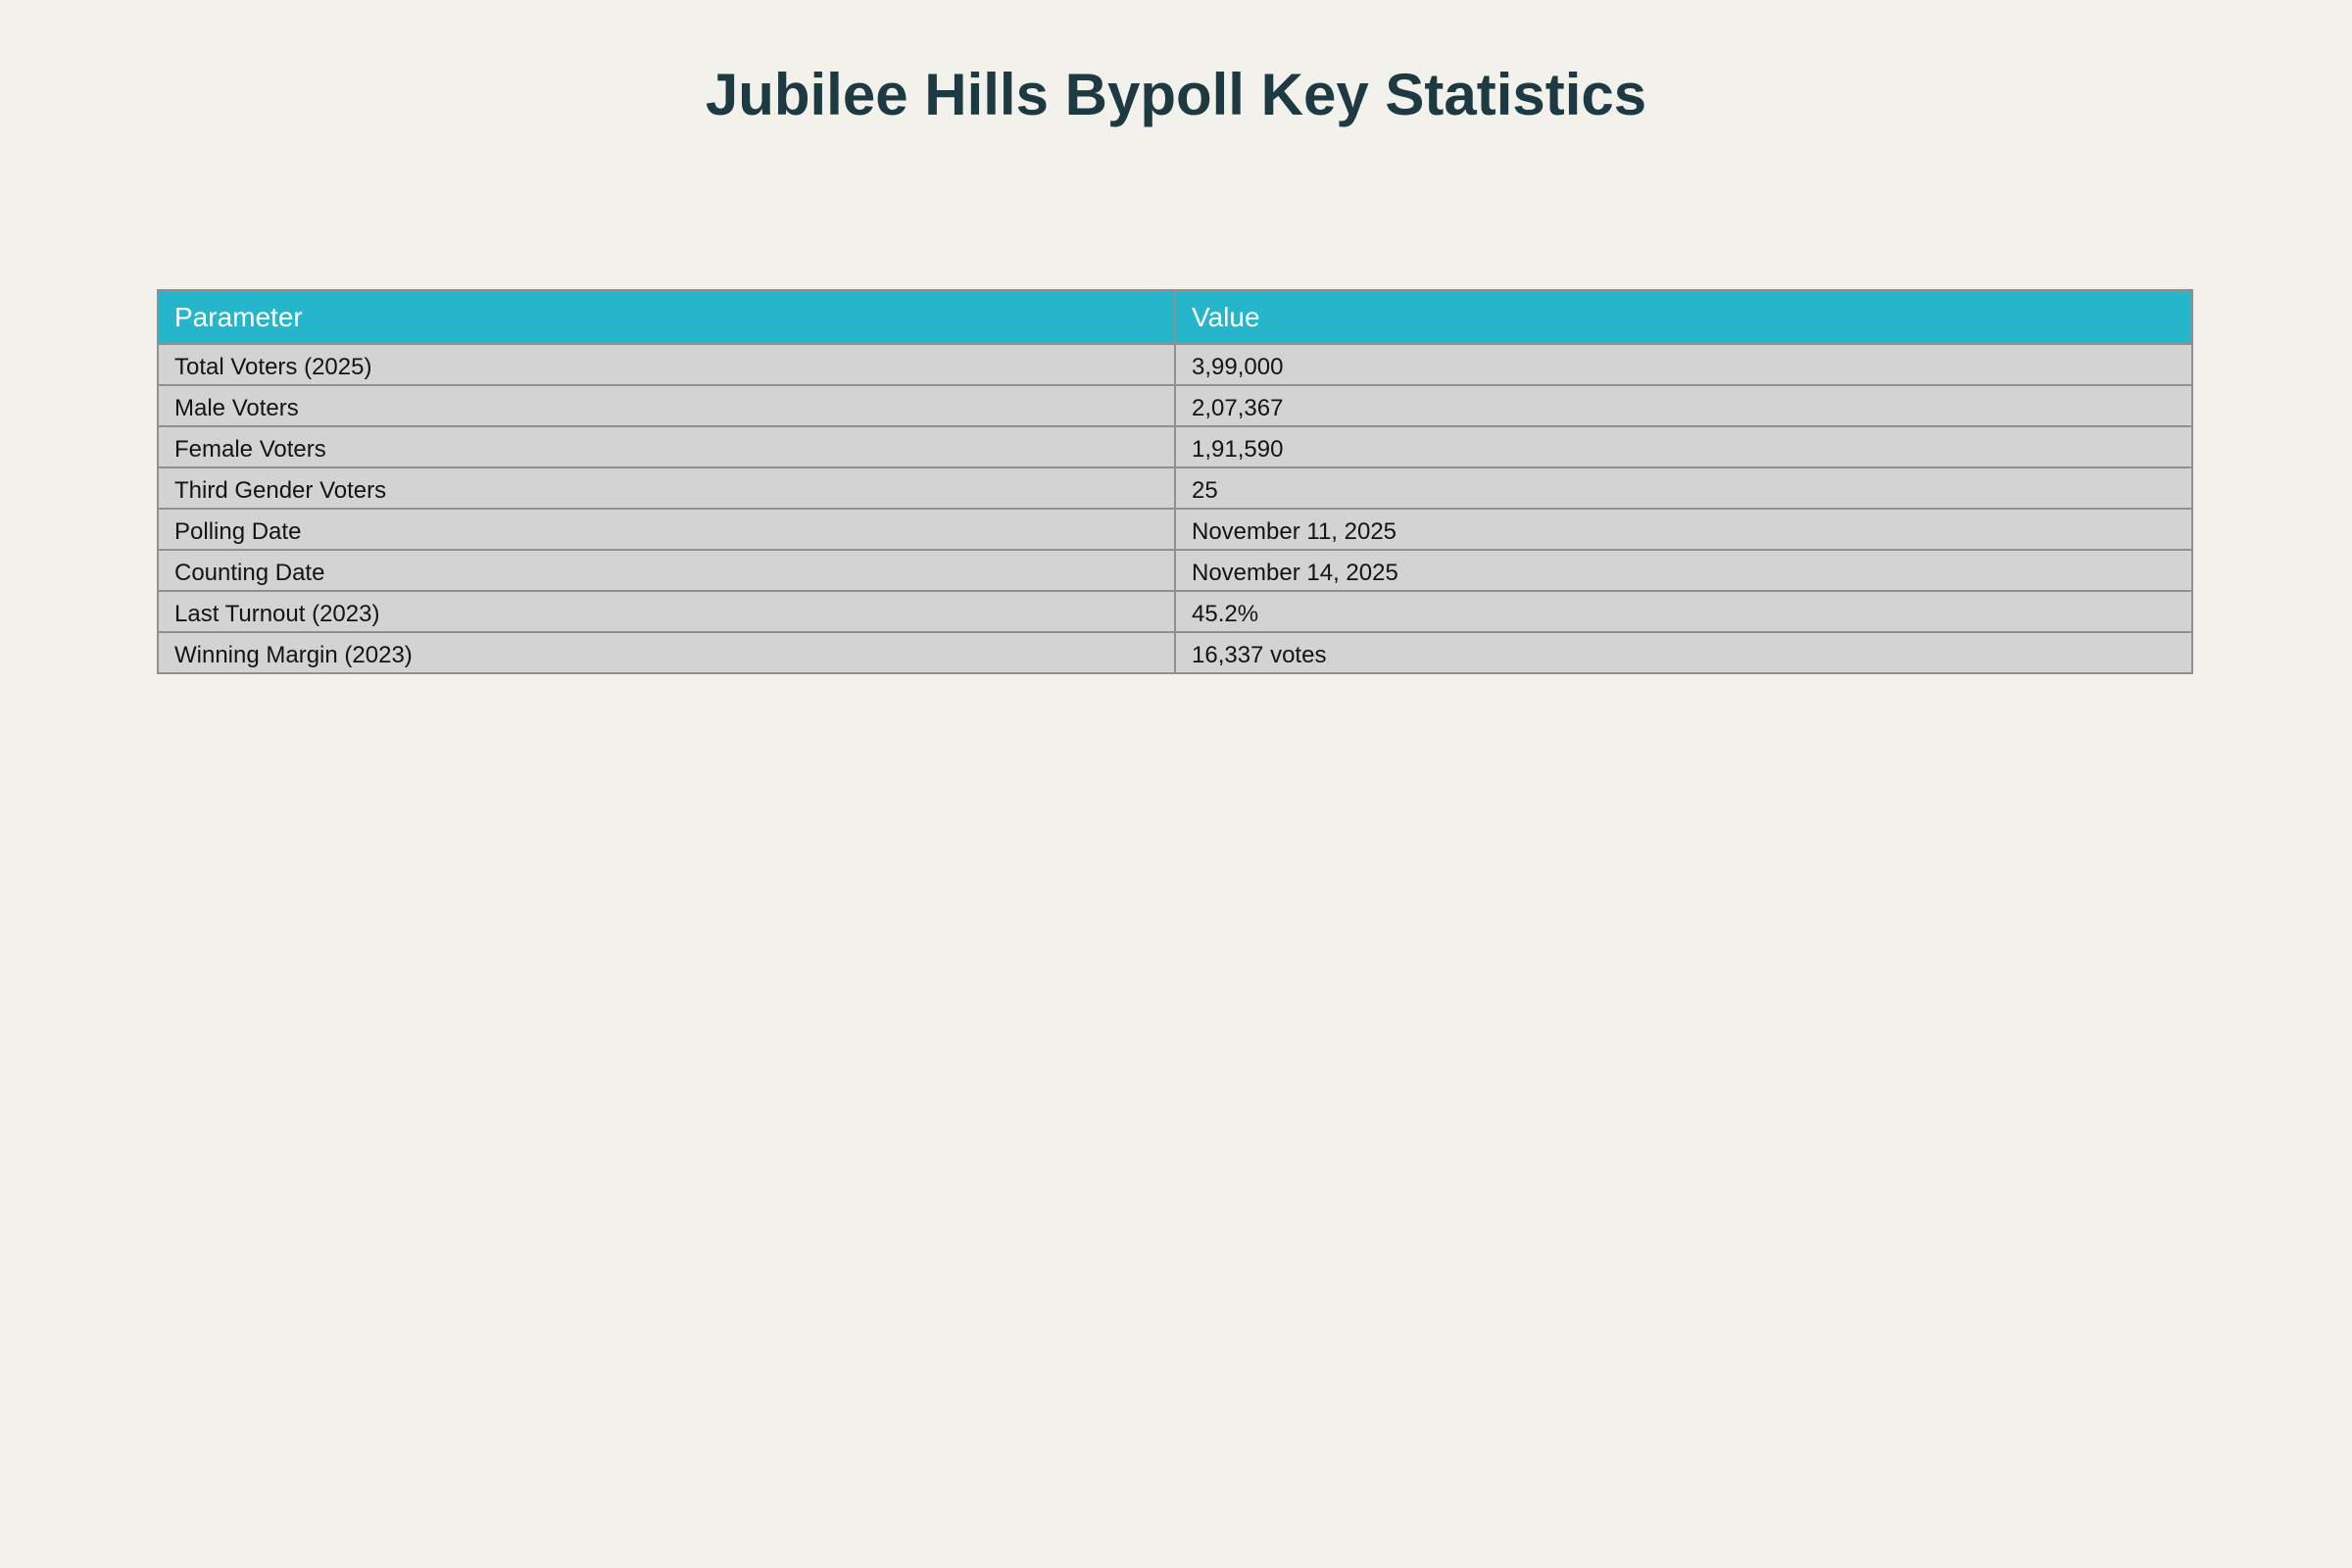  I want to click on table-row: Female Voters 1,91,590, so click(1175, 446).